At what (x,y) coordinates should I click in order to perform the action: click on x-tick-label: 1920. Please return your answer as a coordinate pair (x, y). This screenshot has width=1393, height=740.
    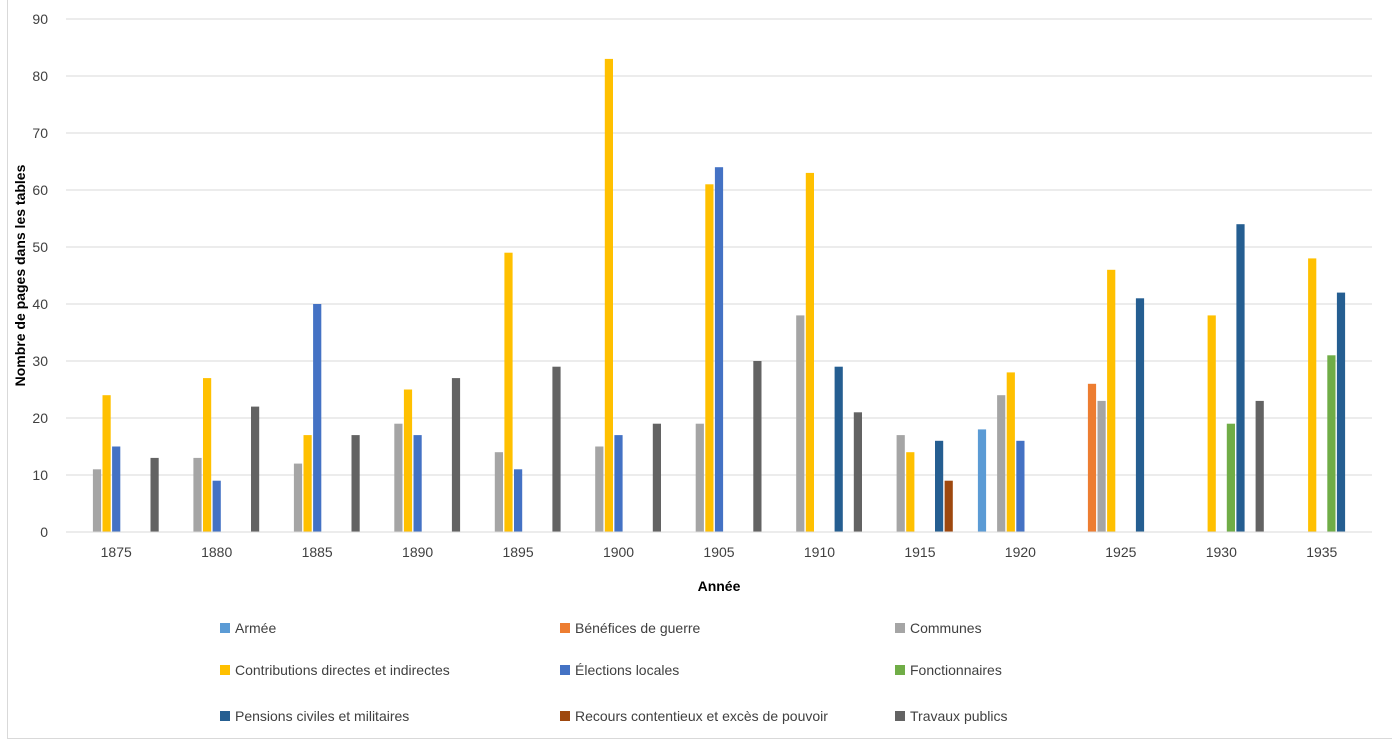
    Looking at the image, I should click on (1020, 552).